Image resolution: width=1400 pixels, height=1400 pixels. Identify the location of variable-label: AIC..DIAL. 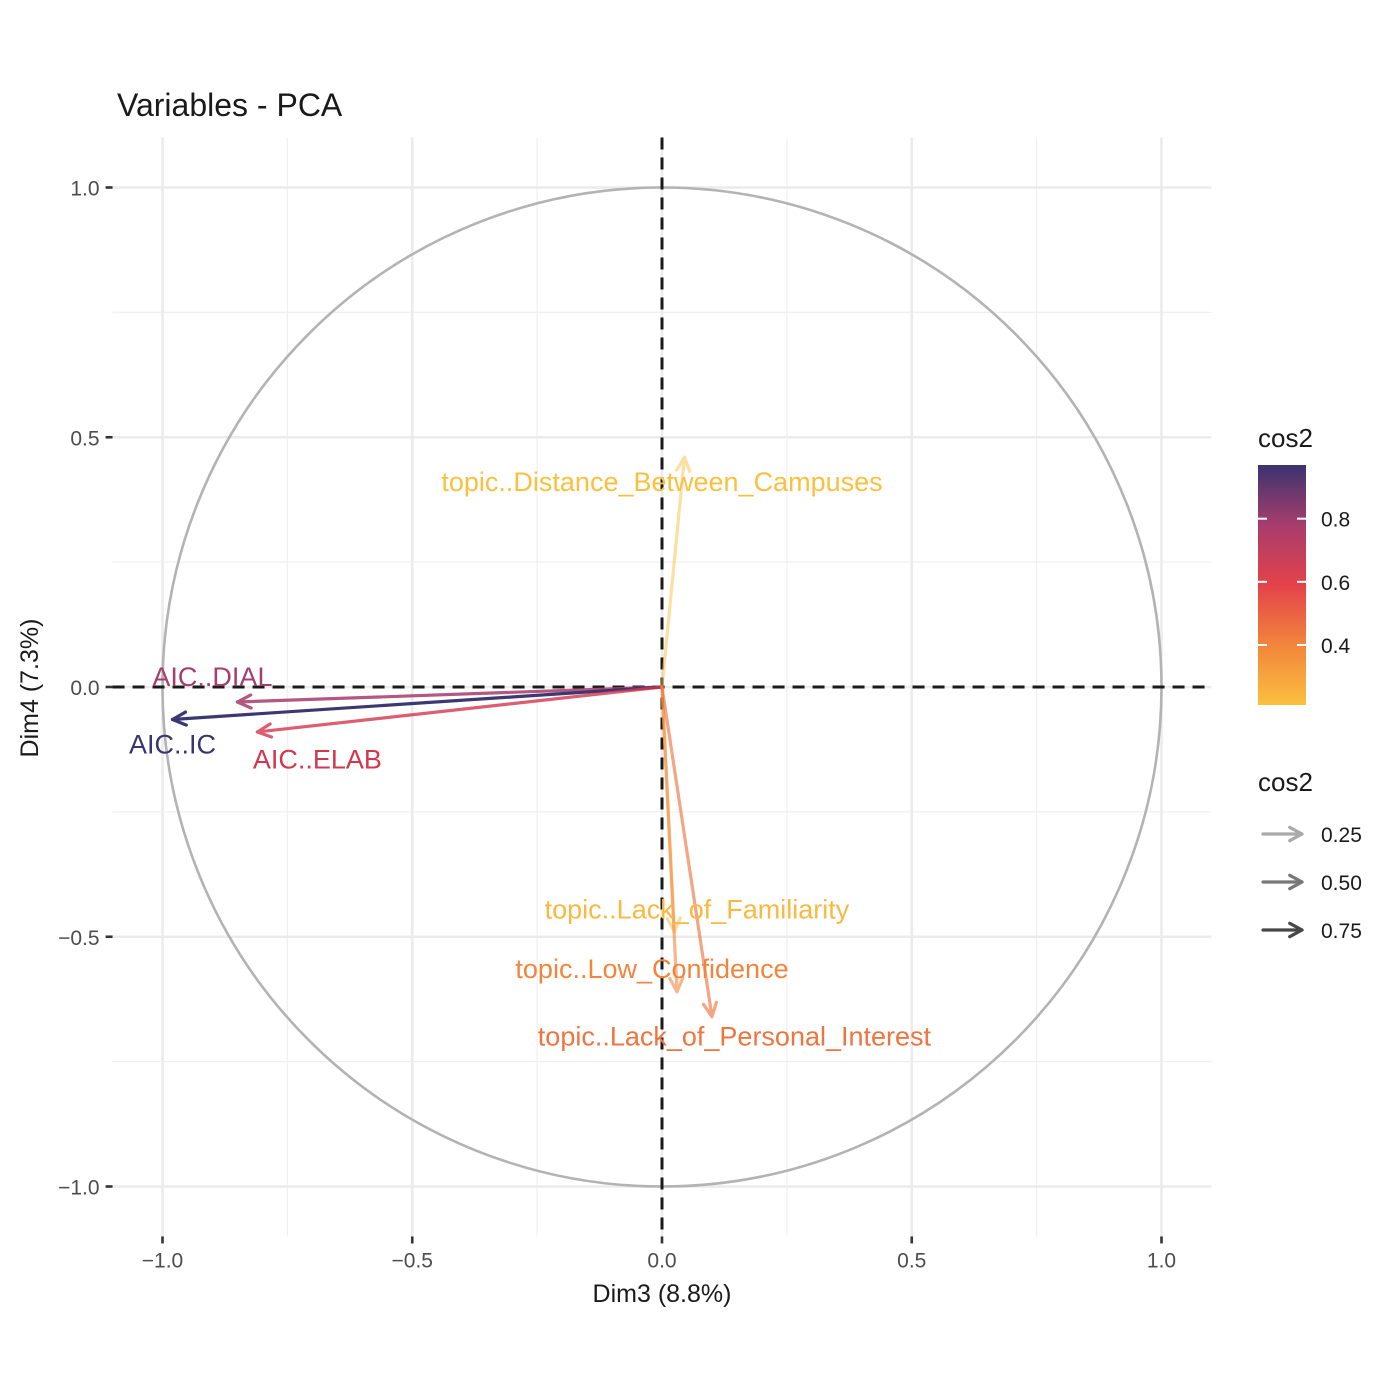
(212, 677).